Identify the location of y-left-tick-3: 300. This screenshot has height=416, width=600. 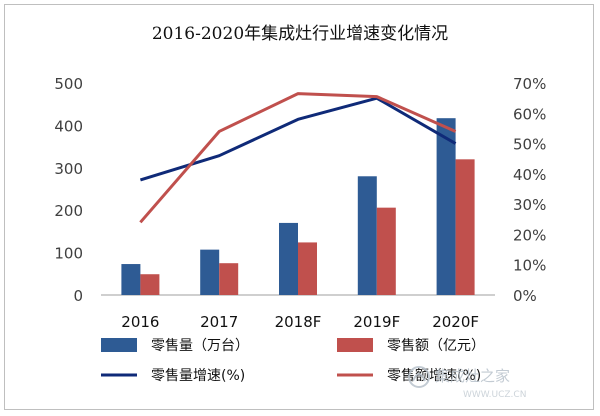
(68, 169).